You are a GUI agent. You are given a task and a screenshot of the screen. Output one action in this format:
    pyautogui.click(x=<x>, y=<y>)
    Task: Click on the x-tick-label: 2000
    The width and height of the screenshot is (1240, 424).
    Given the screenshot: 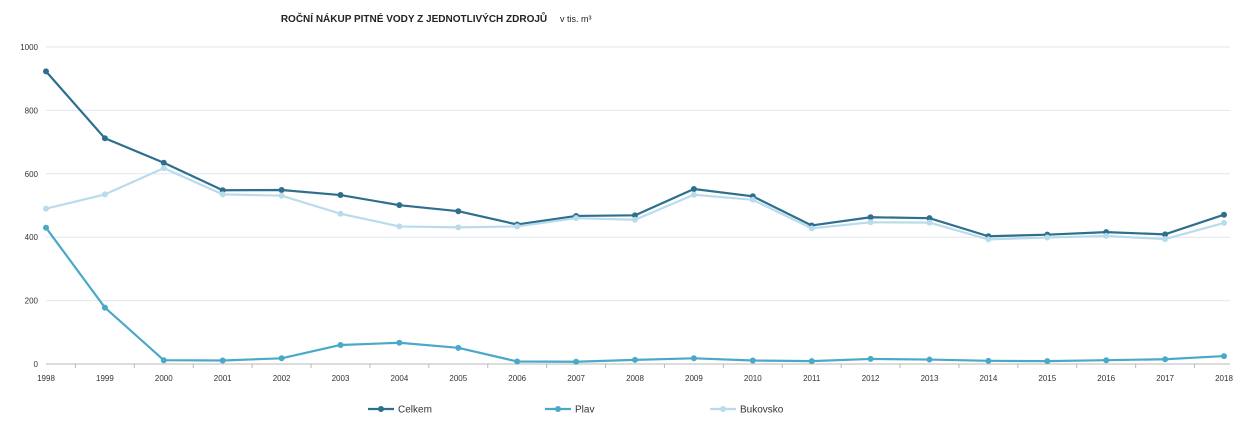 What is the action you would take?
    pyautogui.click(x=164, y=378)
    